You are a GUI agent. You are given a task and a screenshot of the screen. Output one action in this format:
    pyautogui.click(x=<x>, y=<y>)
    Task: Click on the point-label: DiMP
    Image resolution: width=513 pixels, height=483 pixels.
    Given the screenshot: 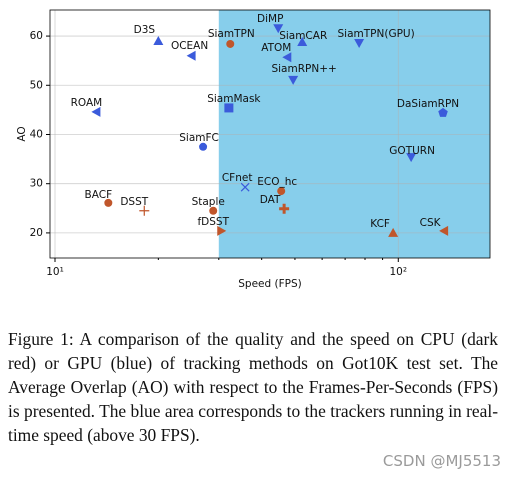 What is the action you would take?
    pyautogui.click(x=270, y=19)
    